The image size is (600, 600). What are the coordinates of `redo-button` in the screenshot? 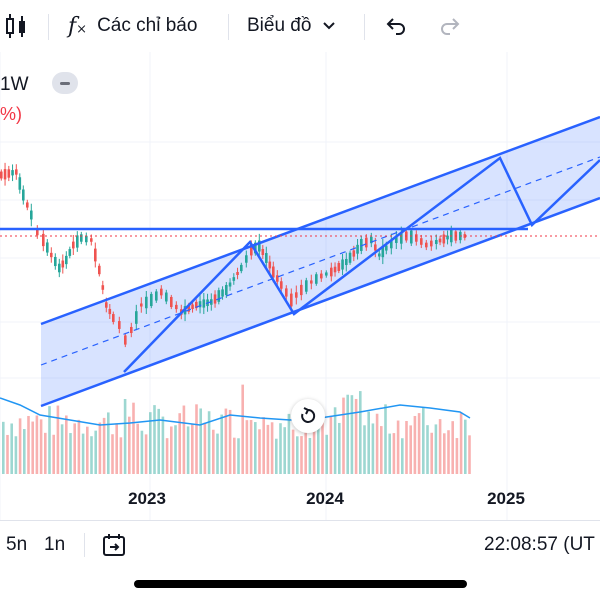 It's located at (450, 26).